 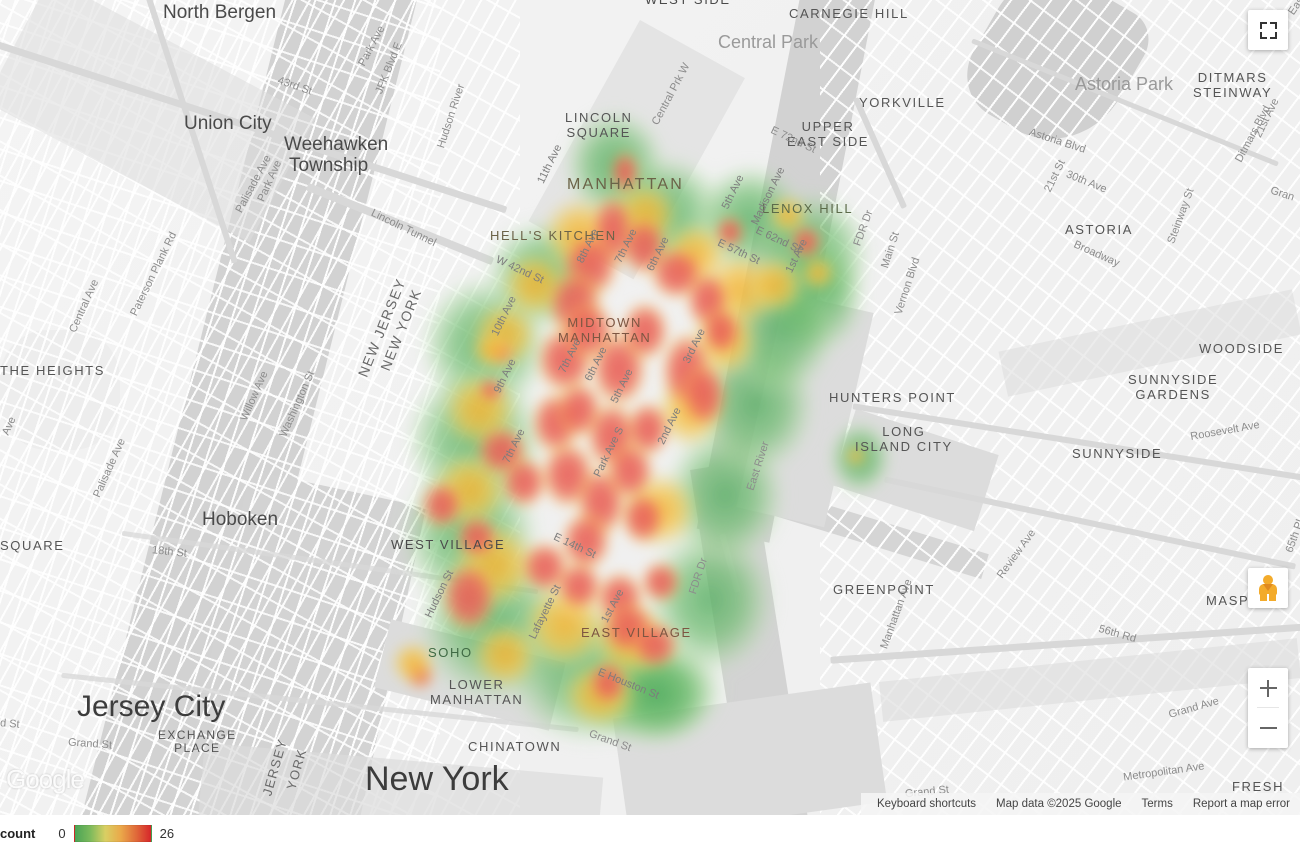 I want to click on report-map-error-link: Report a map error, so click(x=1241, y=804).